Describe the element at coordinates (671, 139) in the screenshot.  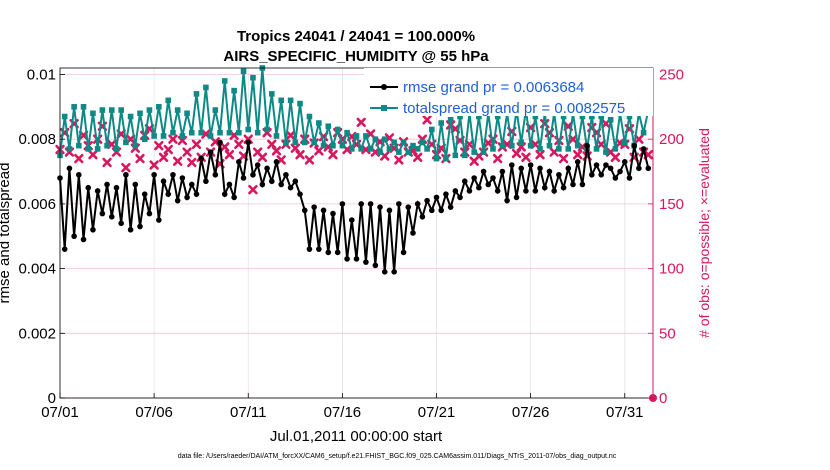
I see `y2-tick-label: 200` at that location.